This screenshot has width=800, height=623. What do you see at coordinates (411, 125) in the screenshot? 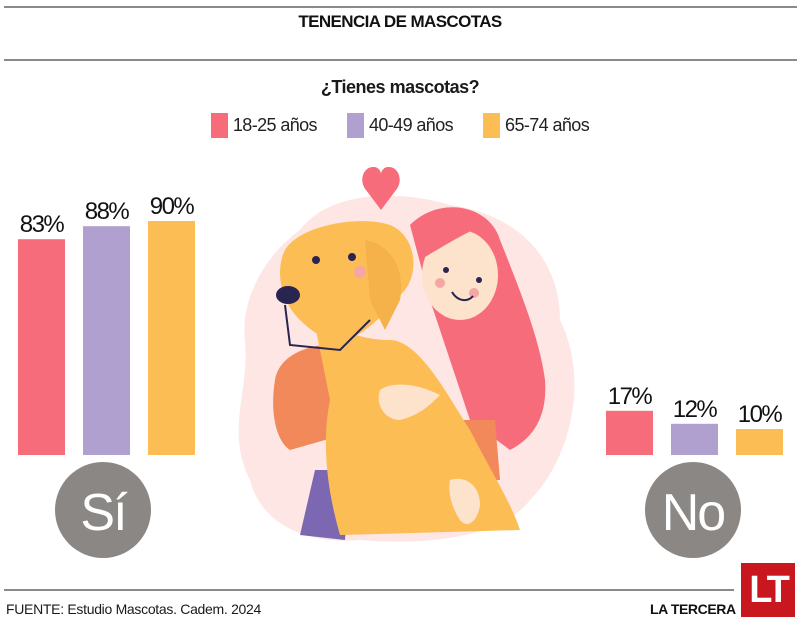
I see `legend-label-40-49: 40-49 años` at bounding box center [411, 125].